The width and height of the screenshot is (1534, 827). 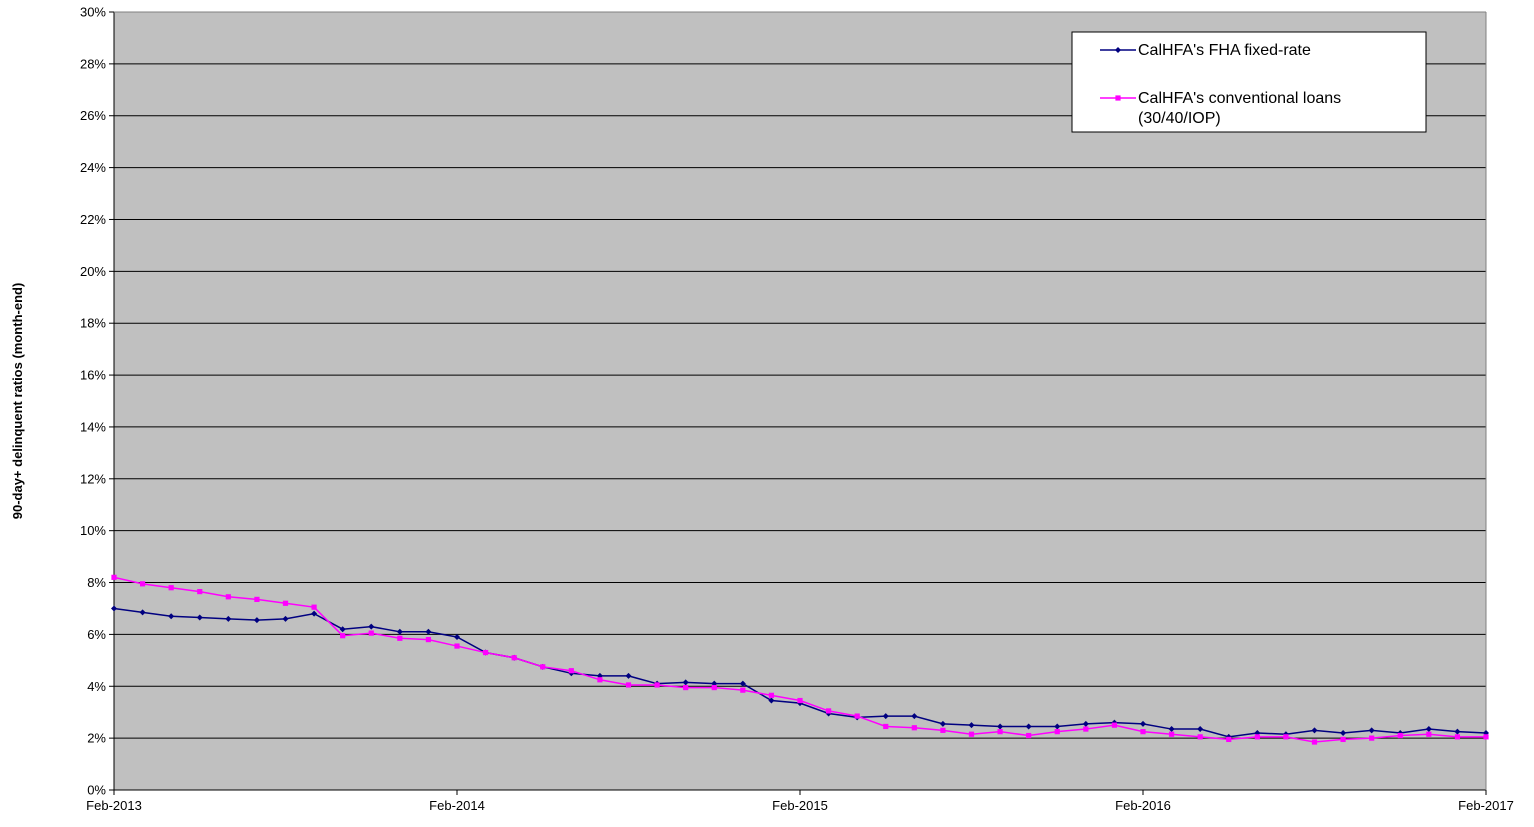 I want to click on y-tick-label: 8%, so click(x=96, y=582).